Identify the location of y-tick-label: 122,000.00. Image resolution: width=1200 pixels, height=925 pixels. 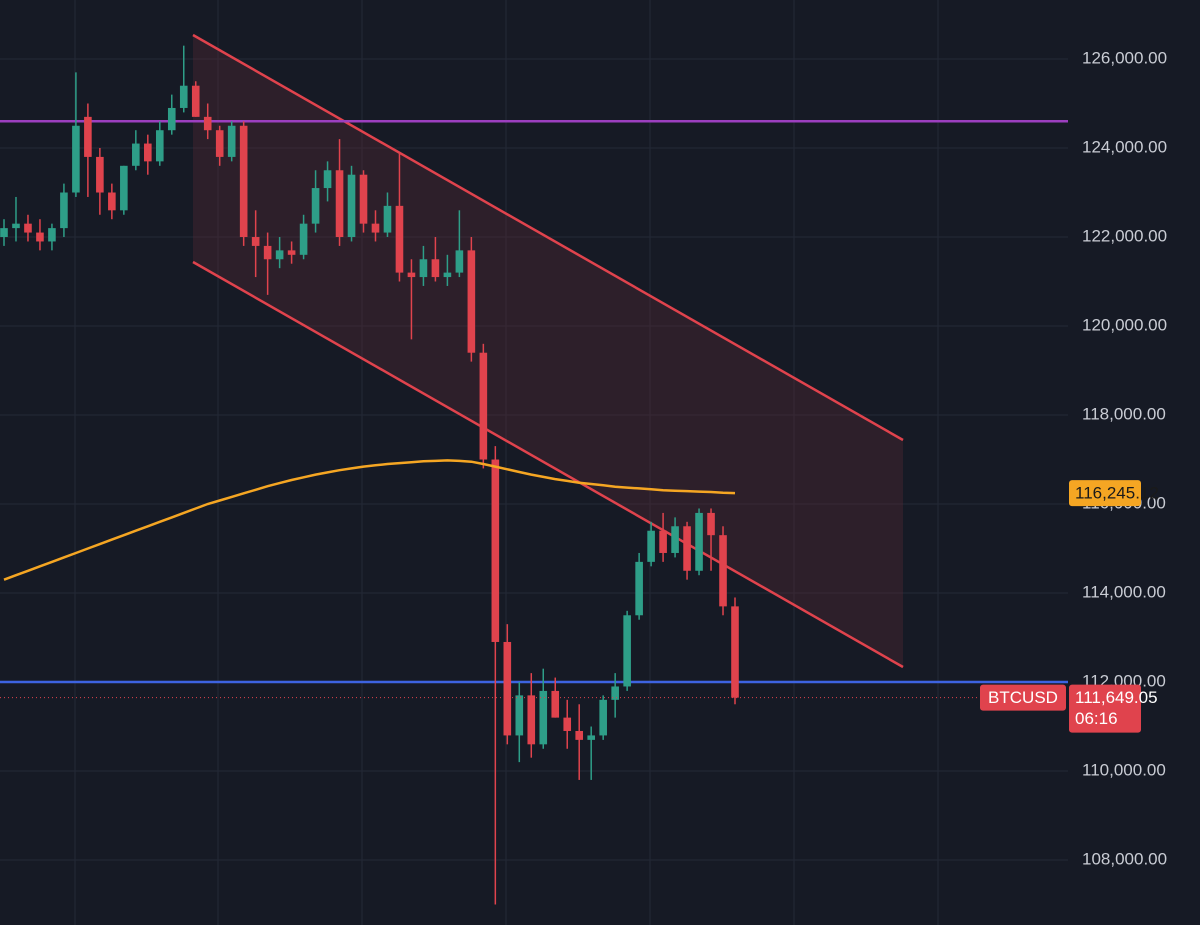
(1124, 235).